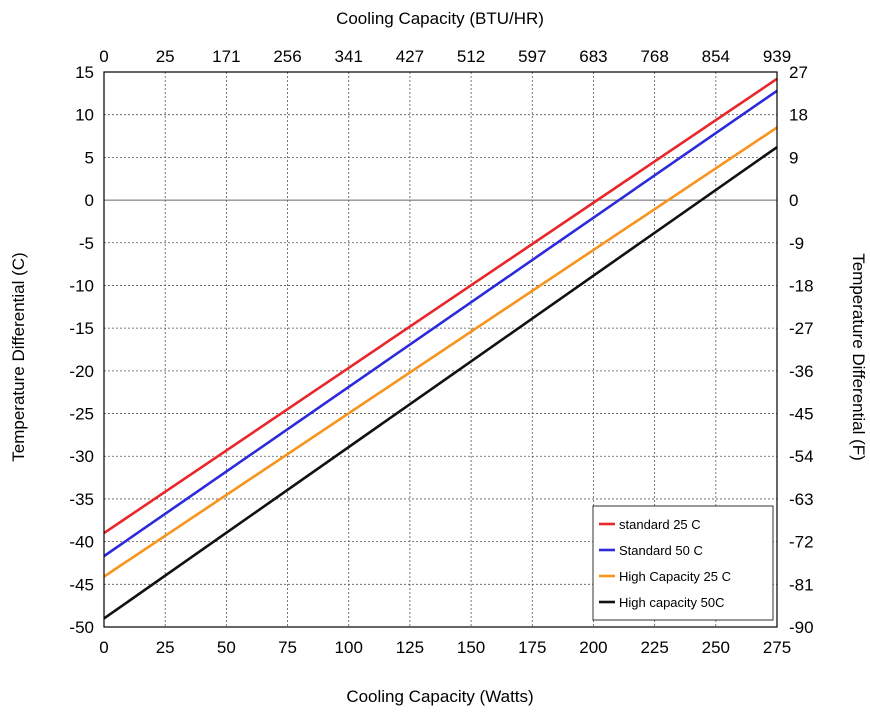 This screenshot has height=714, width=870. Describe the element at coordinates (654, 56) in the screenshot. I see `top-x-tick-label: 768` at that location.